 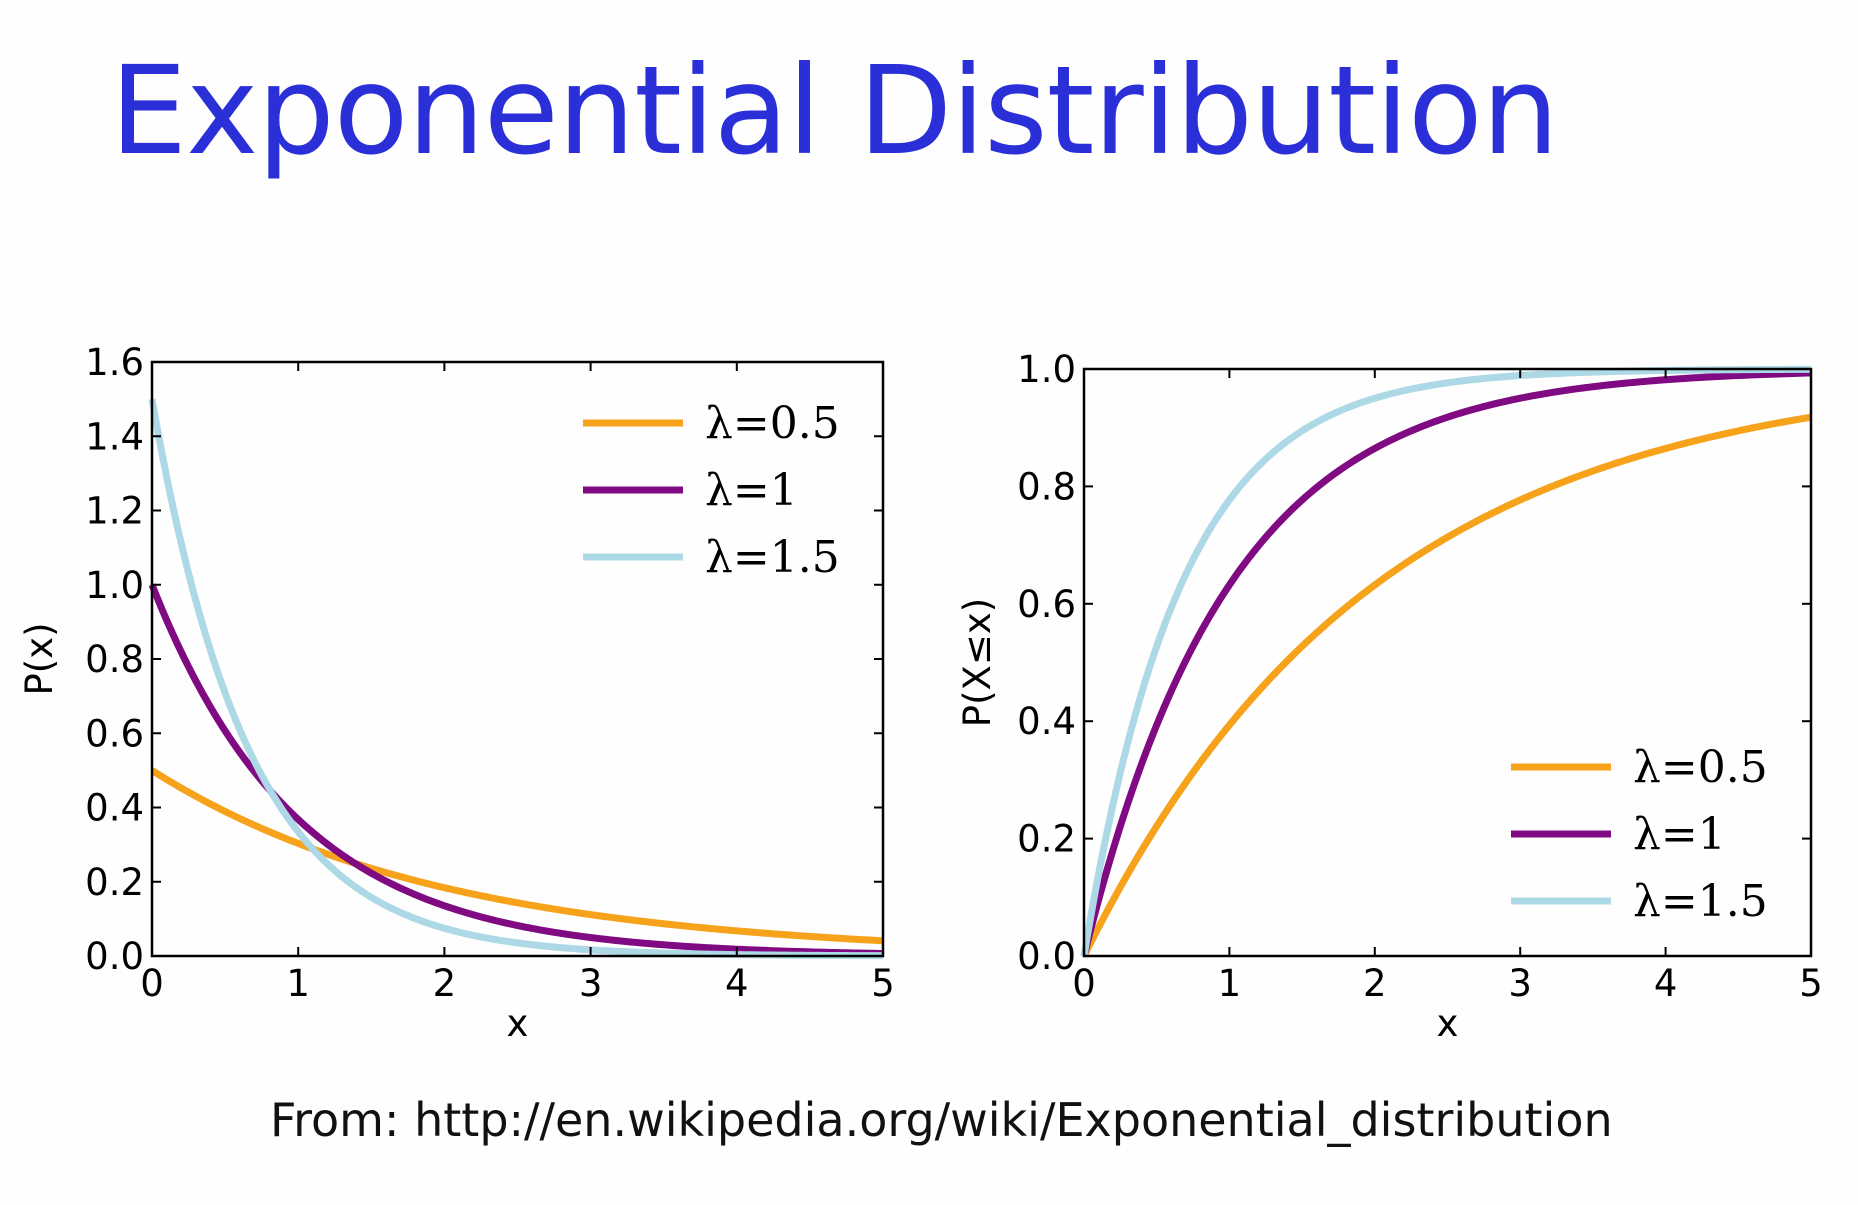 What do you see at coordinates (977, 662) in the screenshot?
I see `y-axis-label: P(X≤x)` at bounding box center [977, 662].